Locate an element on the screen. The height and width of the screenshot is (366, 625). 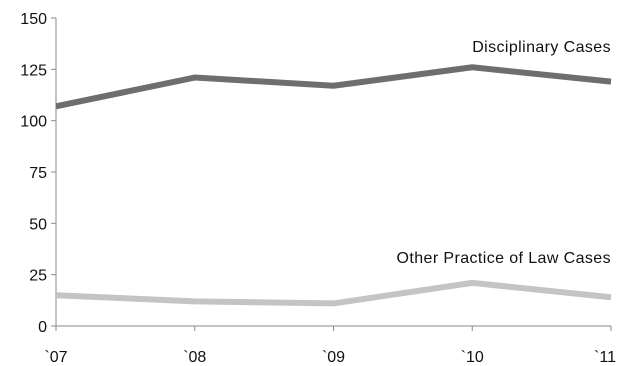
x-tick-label: `10 is located at coordinates (472, 357).